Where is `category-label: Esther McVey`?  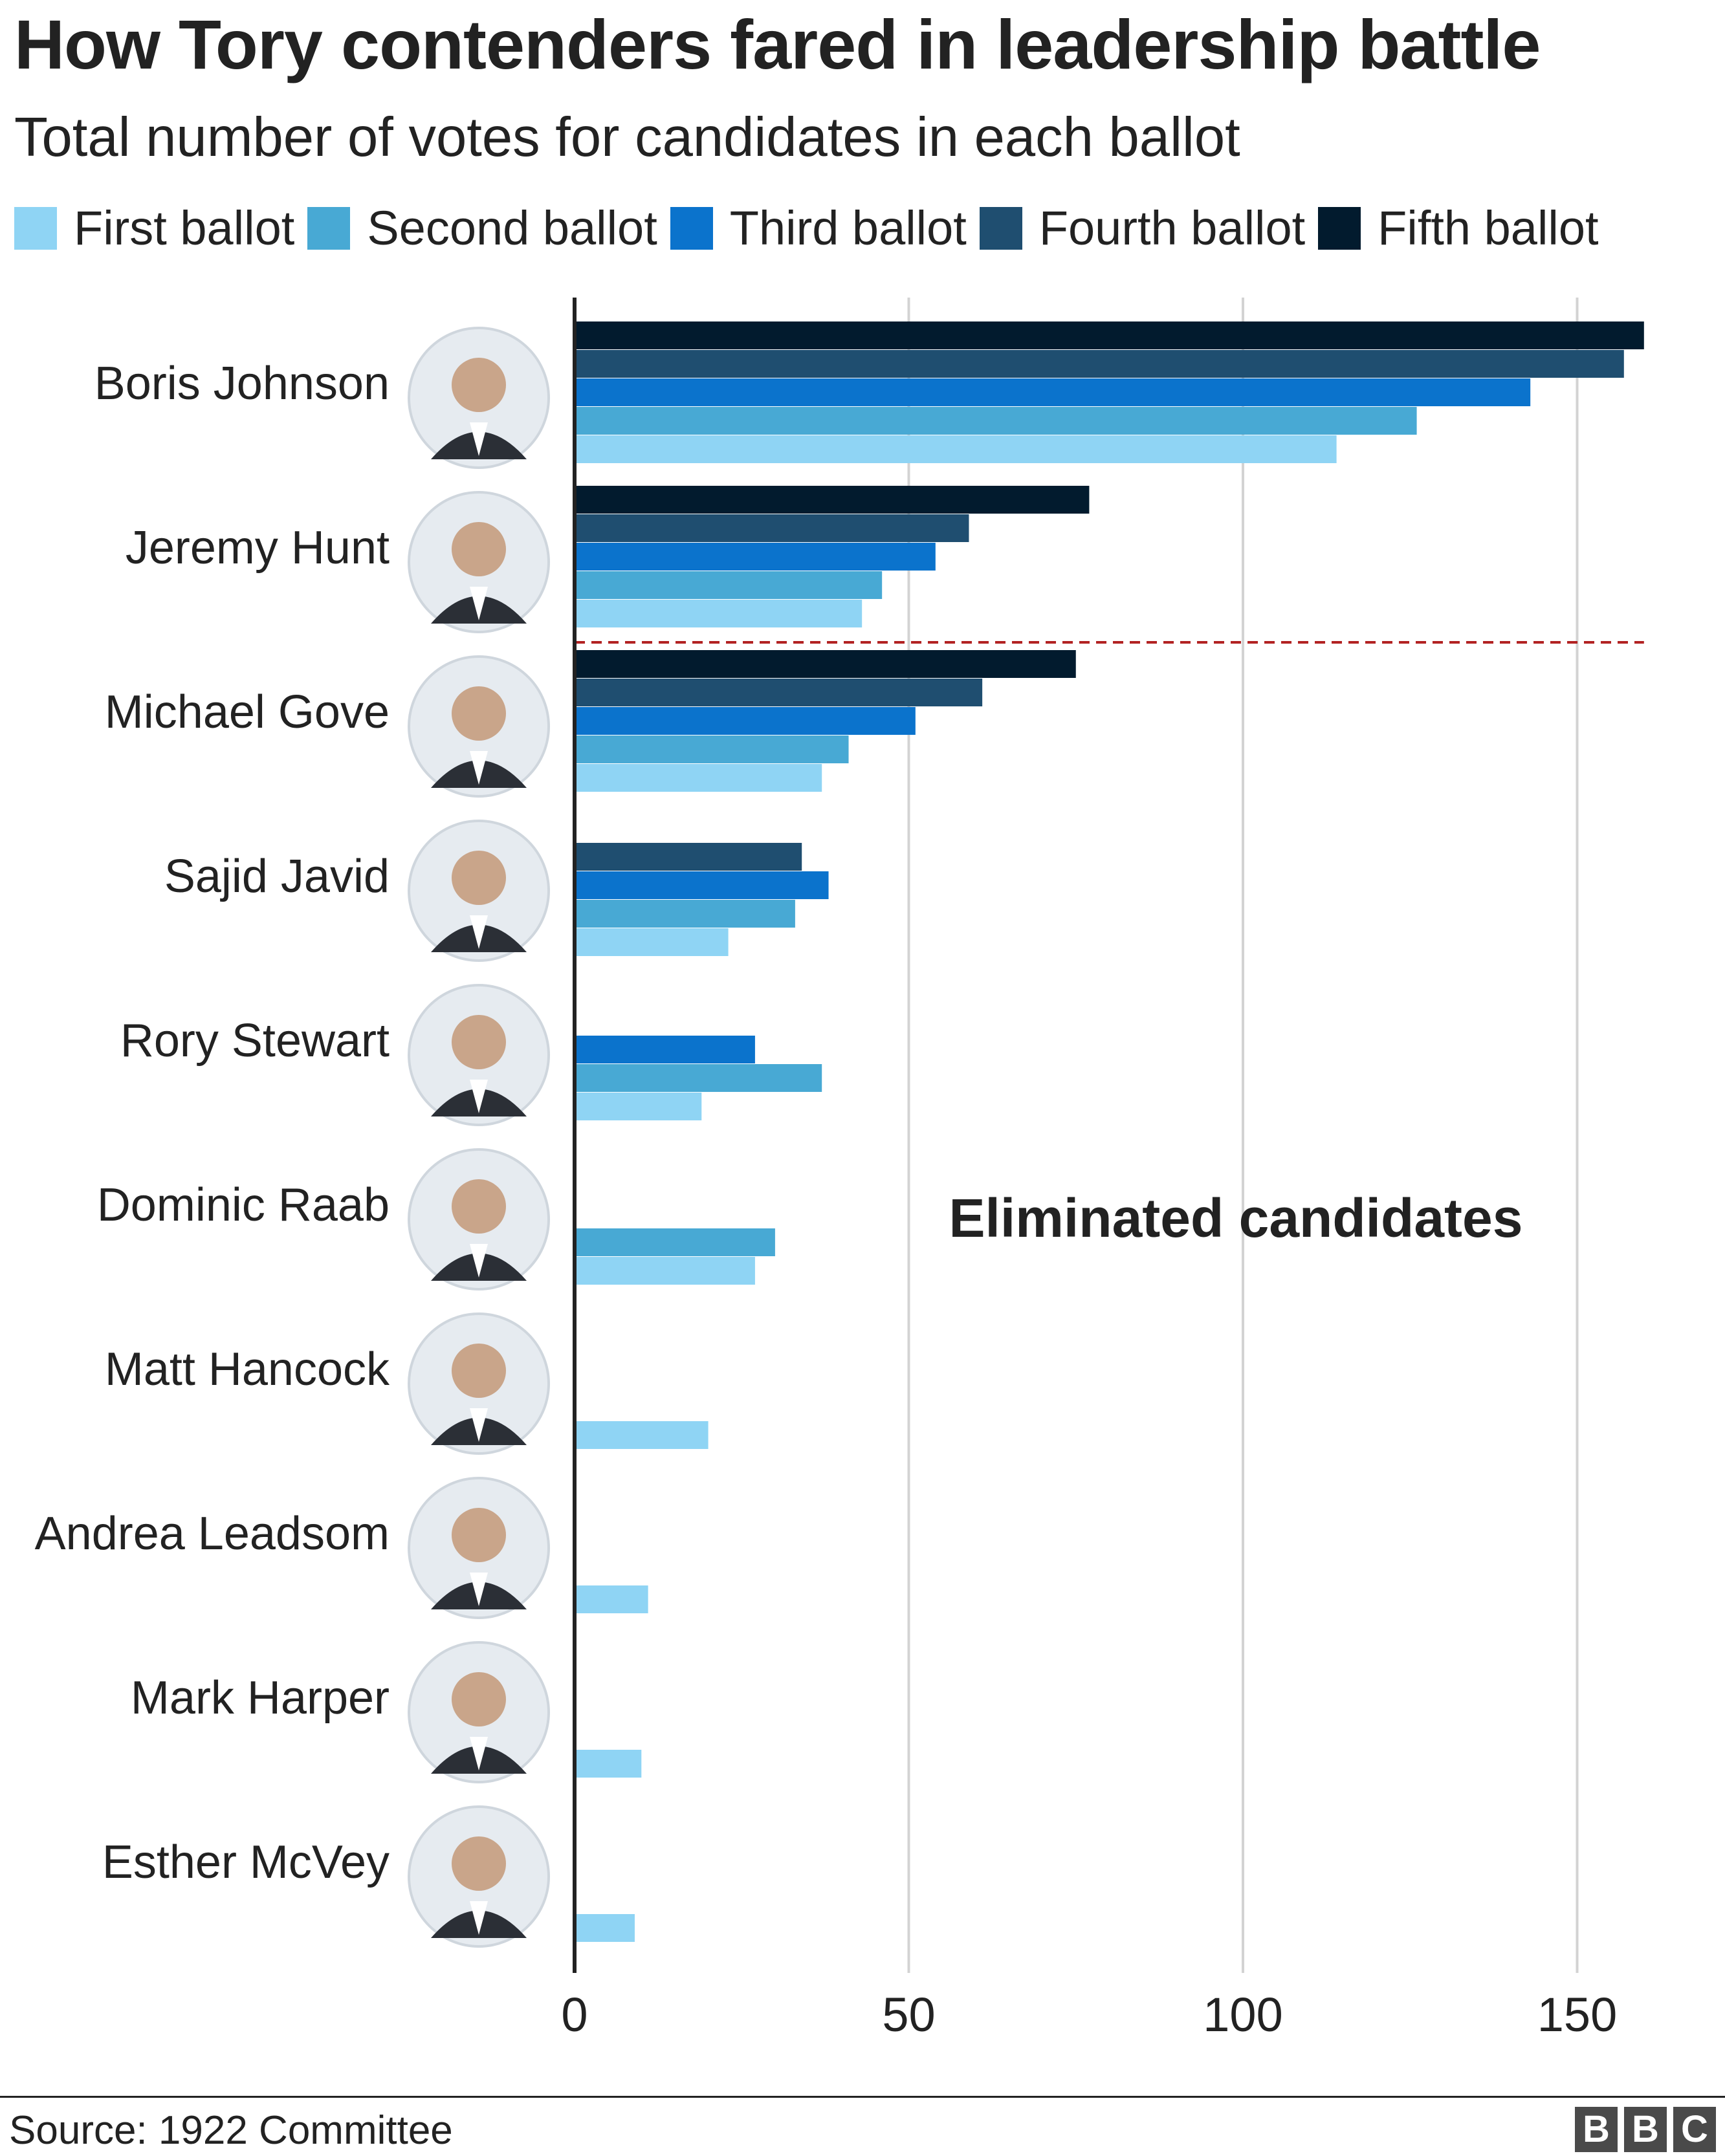
category-label: Esther McVey is located at coordinates (246, 1862).